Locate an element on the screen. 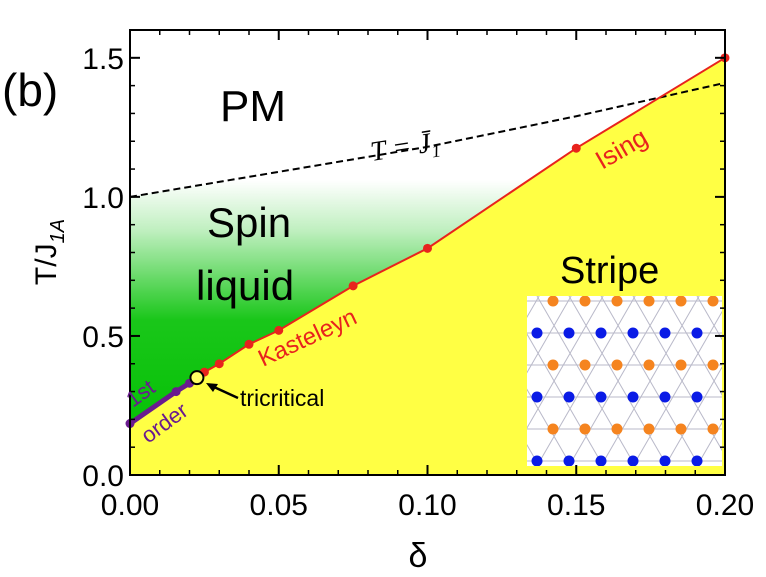 Image resolution: width=766 pixels, height=577 pixels. tricritical-point is located at coordinates (197, 378).